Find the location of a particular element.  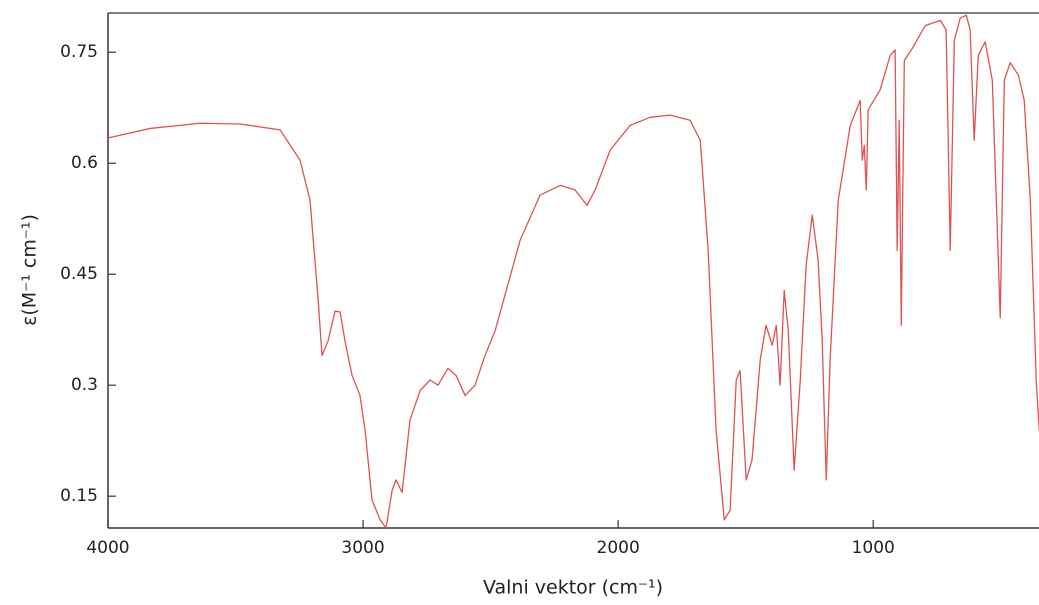

y-axis-title: ε(M⁻¹ cm⁻¹) is located at coordinates (30, 270).